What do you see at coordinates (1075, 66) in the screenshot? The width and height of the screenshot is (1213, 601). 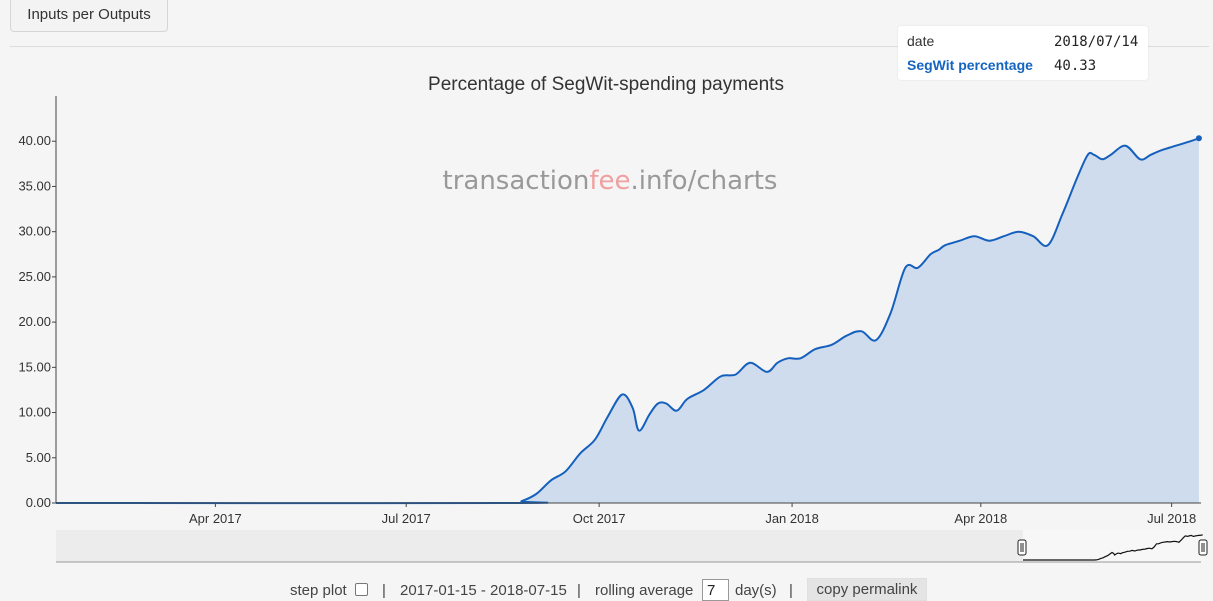 I see `legend-series-value: 40.33` at bounding box center [1075, 66].